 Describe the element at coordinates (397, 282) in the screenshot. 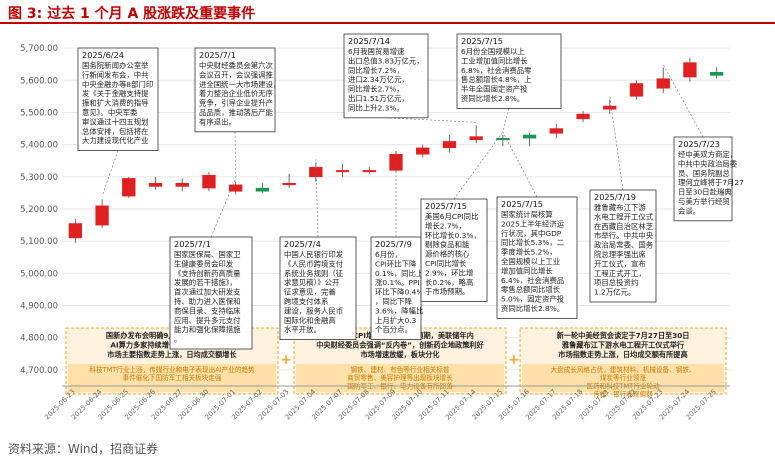

I see `callout-text-line: 涨0.1%。PPI` at that location.